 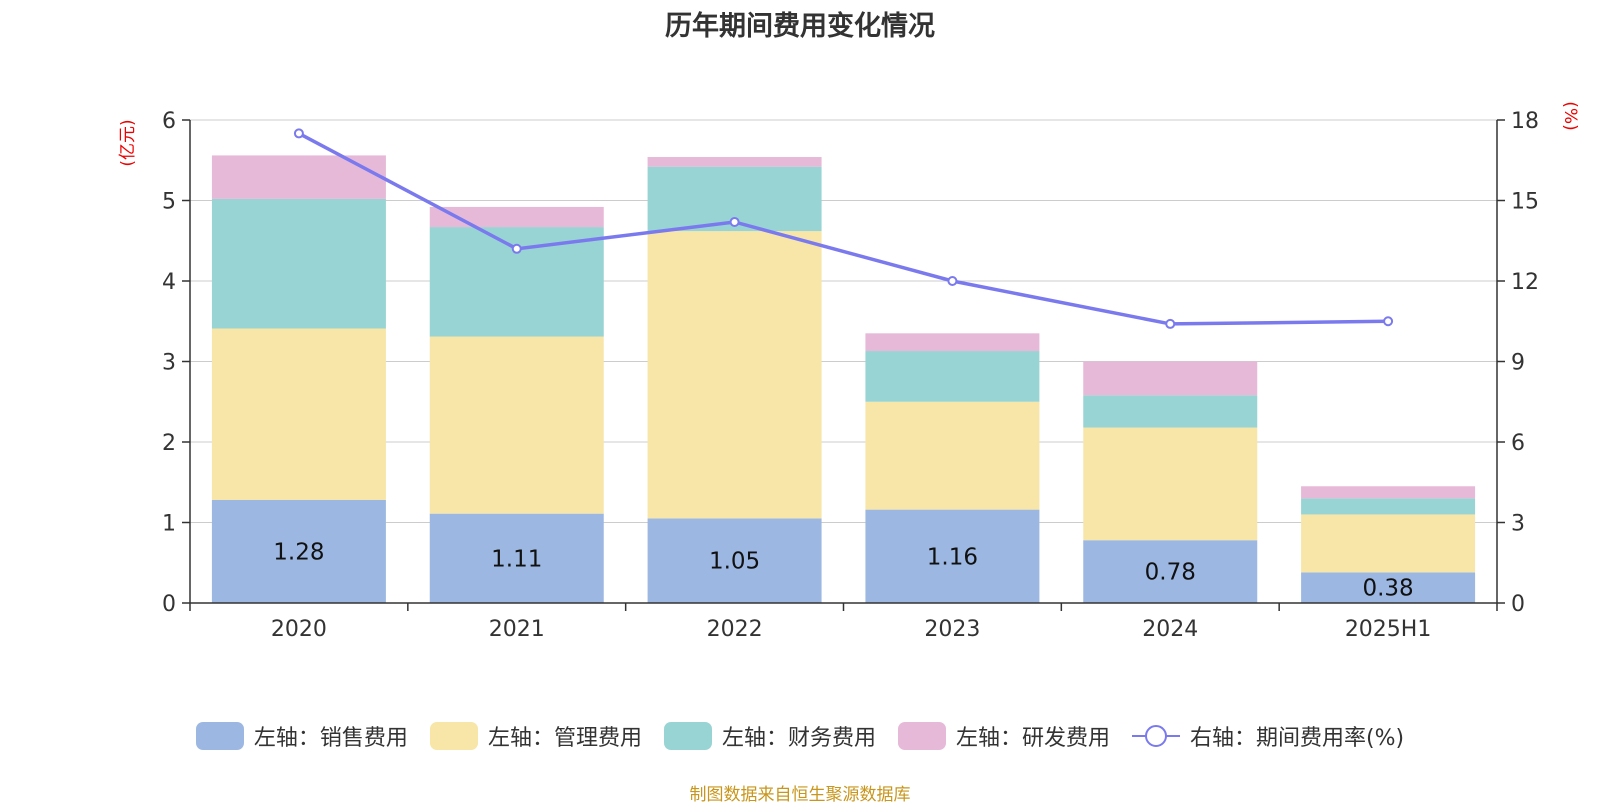 What do you see at coordinates (1518, 604) in the screenshot?
I see `right-axis-tick-label: 0` at bounding box center [1518, 604].